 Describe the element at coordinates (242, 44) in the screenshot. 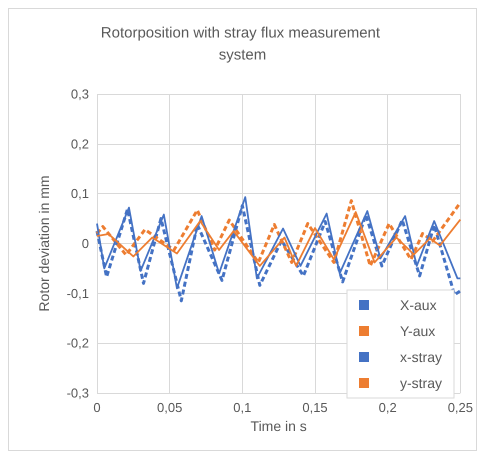

I see `chart-title: Rotorposition with stray flux measurement system` at that location.